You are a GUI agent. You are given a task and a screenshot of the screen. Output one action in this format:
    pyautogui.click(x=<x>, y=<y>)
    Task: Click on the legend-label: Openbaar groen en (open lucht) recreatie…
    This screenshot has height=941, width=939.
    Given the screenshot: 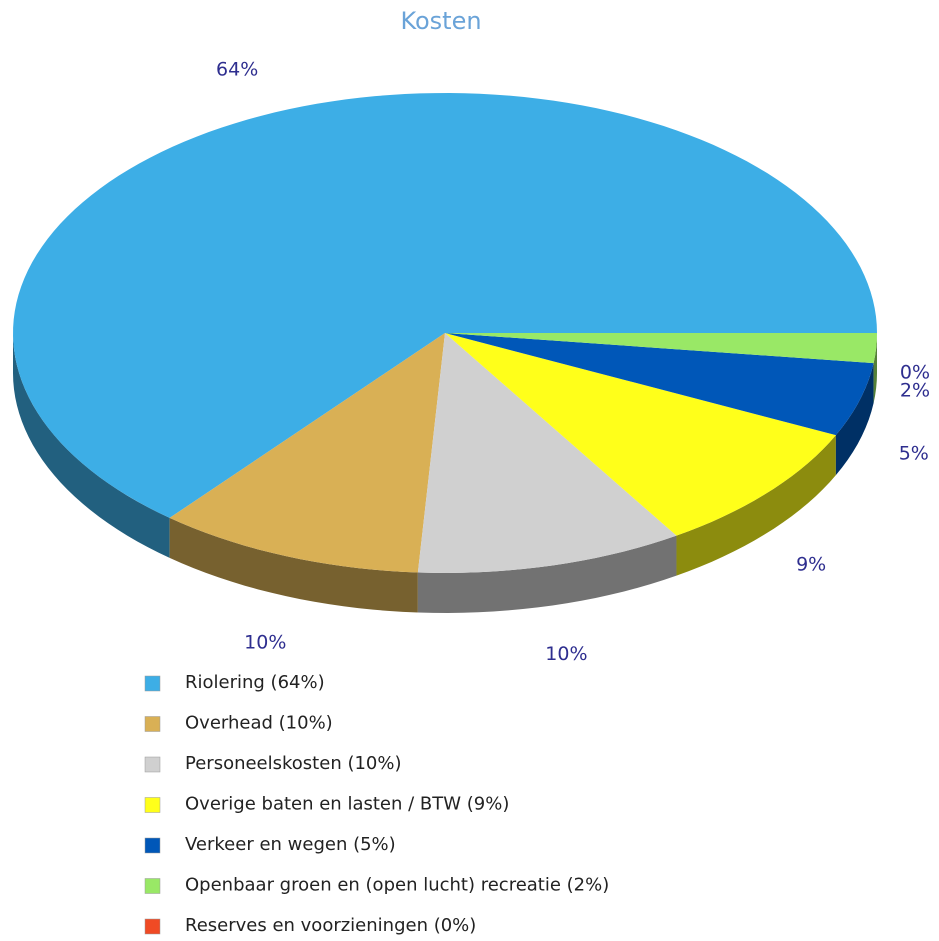 What is the action you would take?
    pyautogui.click(x=397, y=885)
    